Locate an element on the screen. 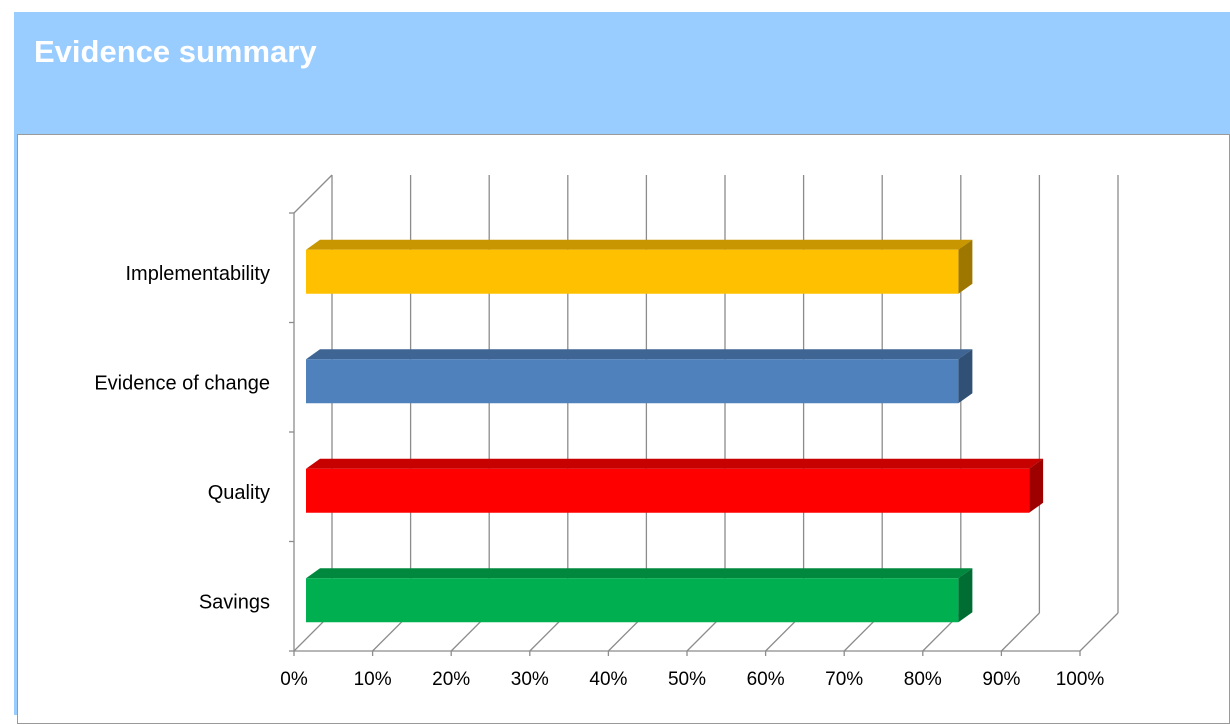  category-label: Evidence of change is located at coordinates (182, 383).